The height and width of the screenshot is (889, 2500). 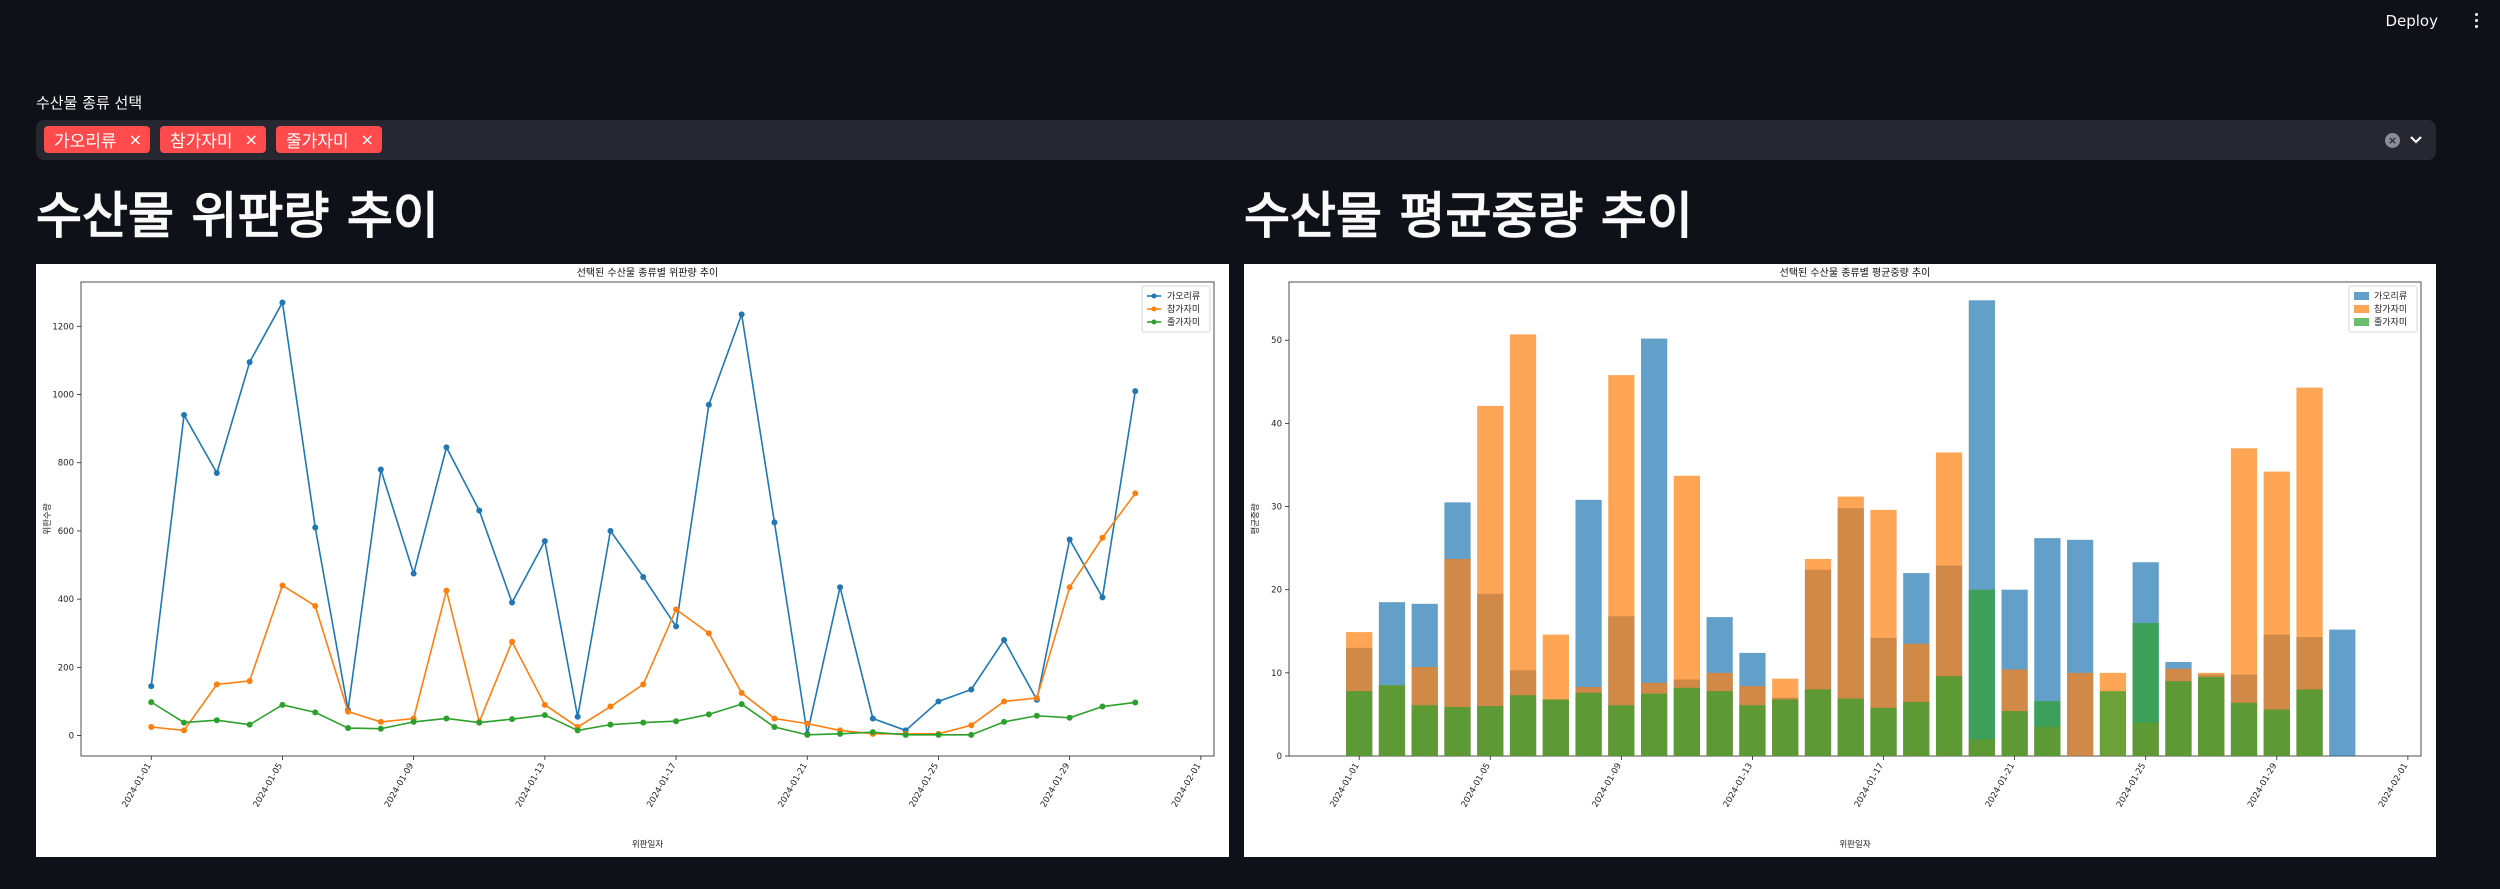 I want to click on legend-label: 가오리류, so click(x=2390, y=296).